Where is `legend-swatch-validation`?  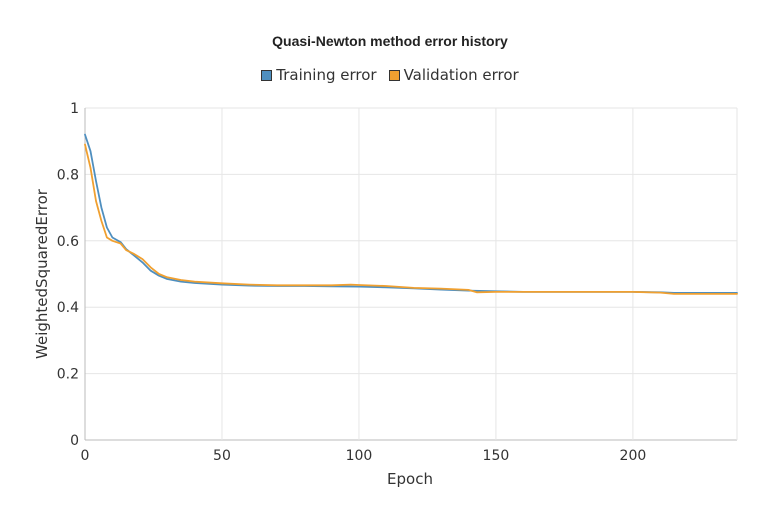 legend-swatch-validation is located at coordinates (394, 75).